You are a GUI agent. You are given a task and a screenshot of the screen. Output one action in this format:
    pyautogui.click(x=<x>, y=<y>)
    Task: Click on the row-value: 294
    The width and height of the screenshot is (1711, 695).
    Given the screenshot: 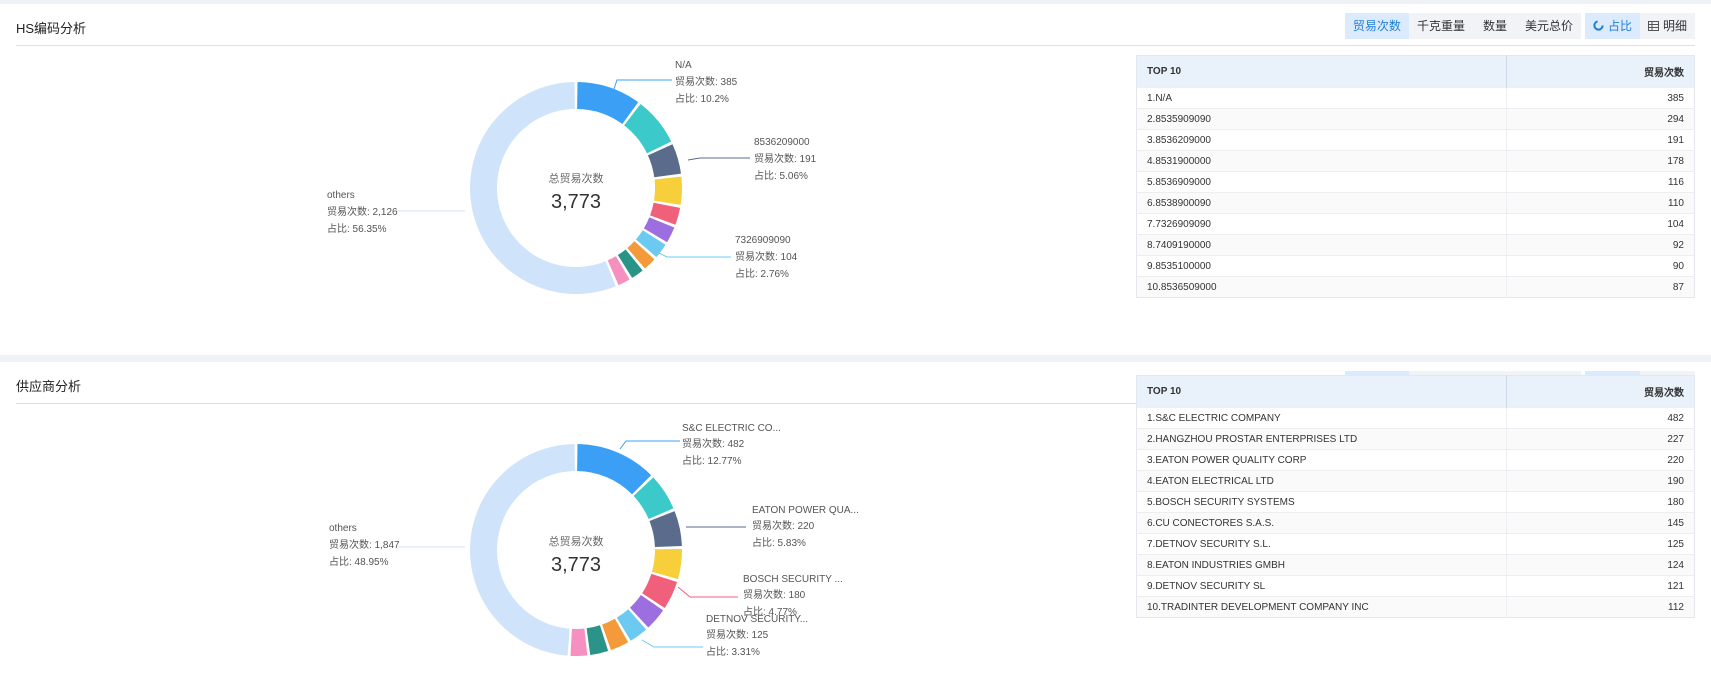 What is the action you would take?
    pyautogui.click(x=1600, y=119)
    